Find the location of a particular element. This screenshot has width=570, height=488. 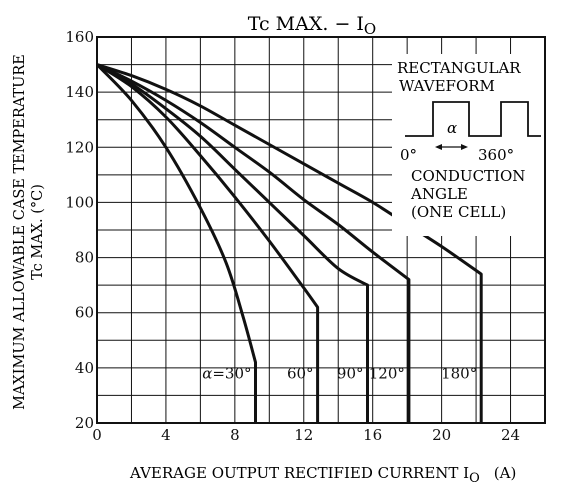

legend-line3: CONDUCTION is located at coordinates (468, 176).